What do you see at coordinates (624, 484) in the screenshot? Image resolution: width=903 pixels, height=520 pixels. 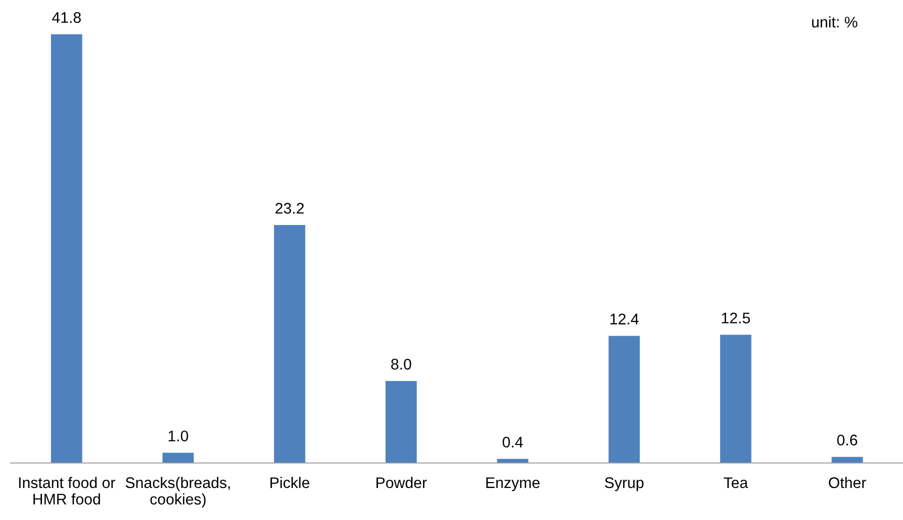 I see `x-tick-label: Syrup` at bounding box center [624, 484].